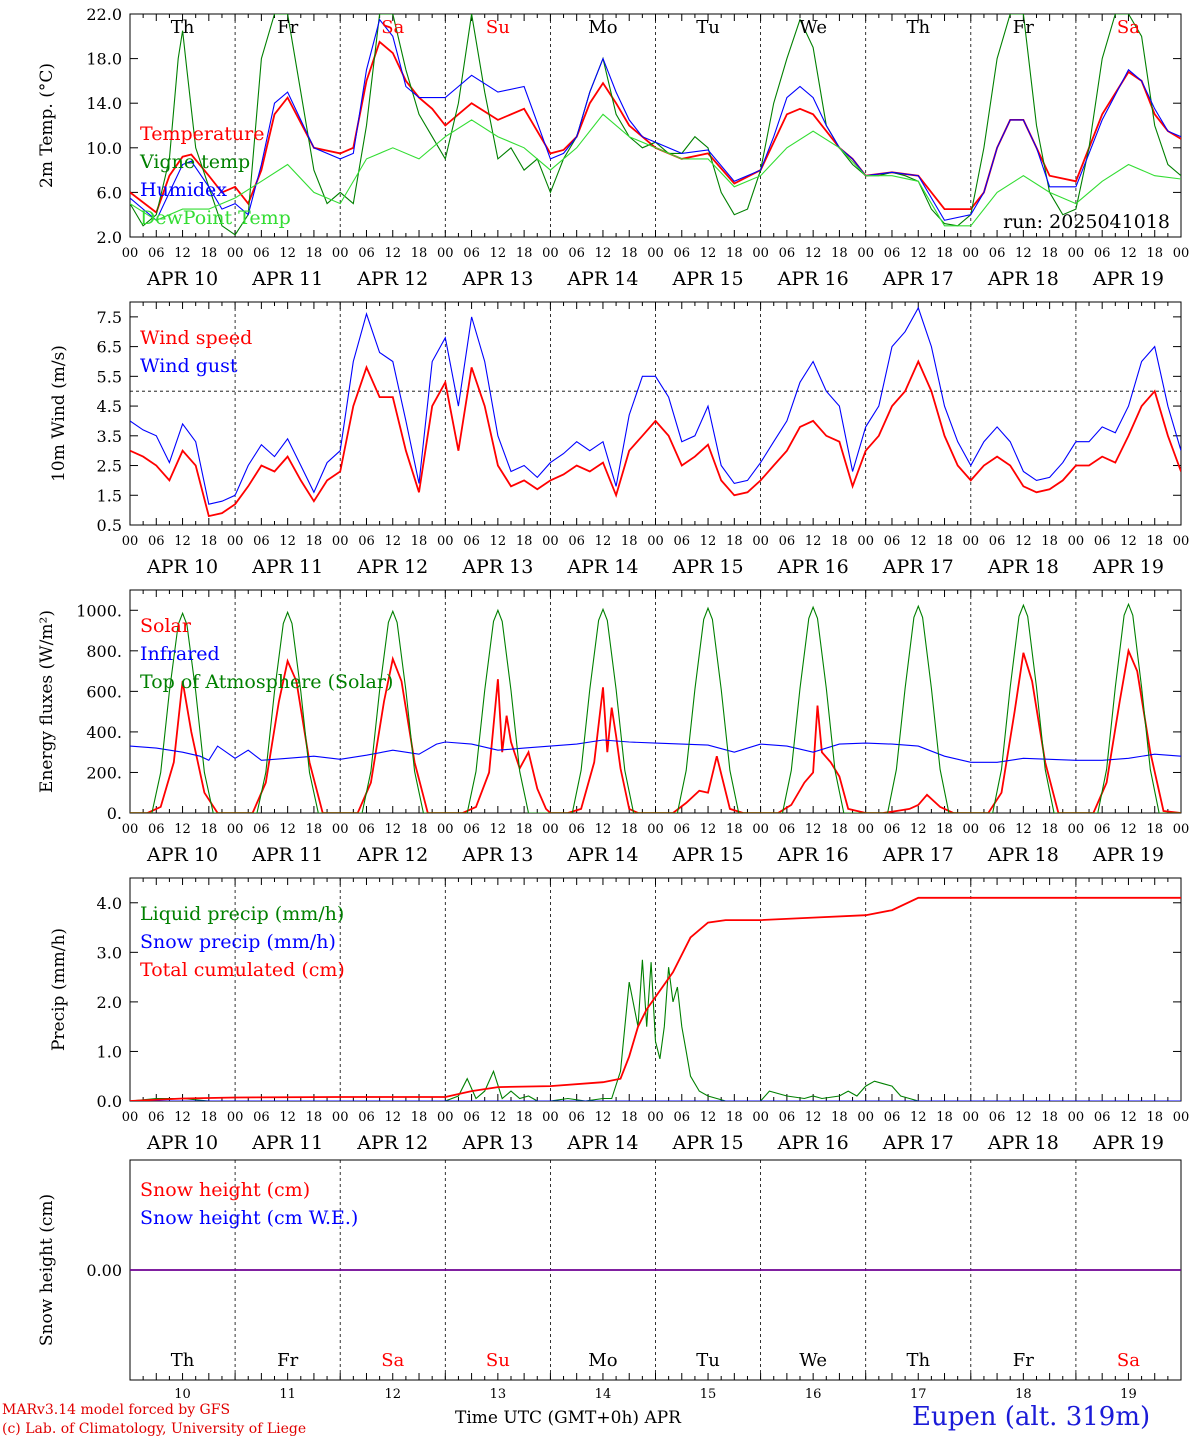  Describe the element at coordinates (166, 626) in the screenshot. I see `legend-entry: Solar` at that location.